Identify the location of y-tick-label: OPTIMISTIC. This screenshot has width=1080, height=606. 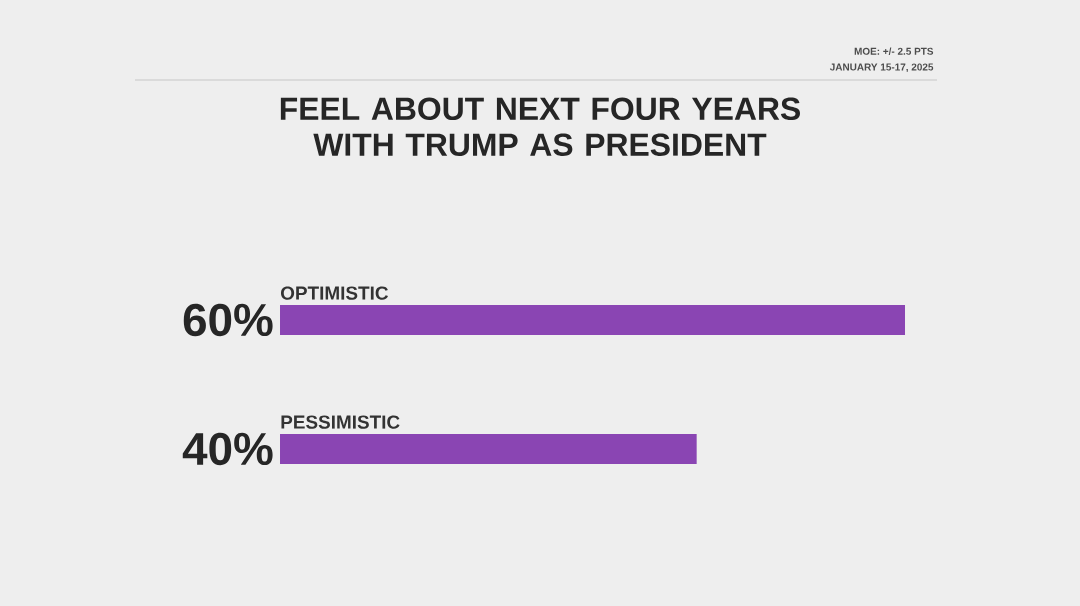
(334, 293).